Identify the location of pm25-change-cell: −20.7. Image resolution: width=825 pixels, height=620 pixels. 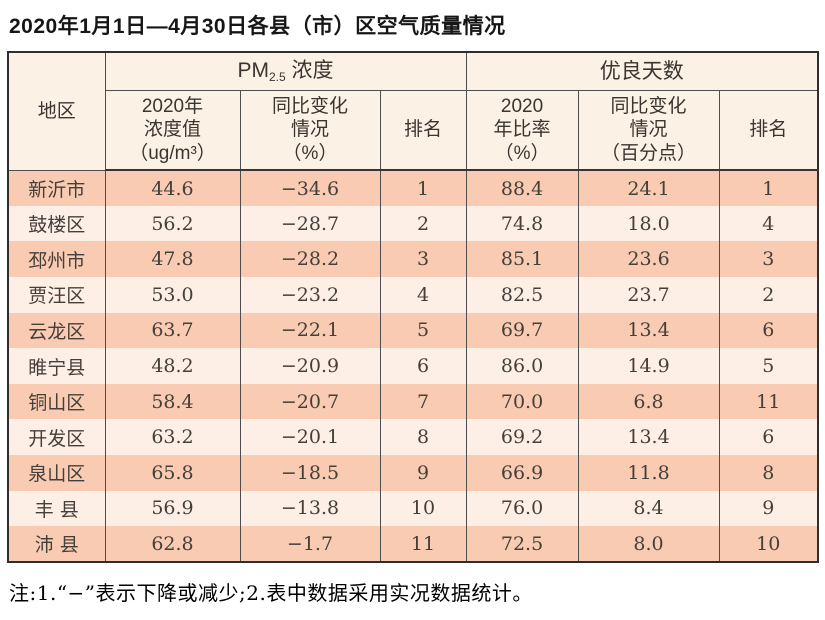
(310, 401).